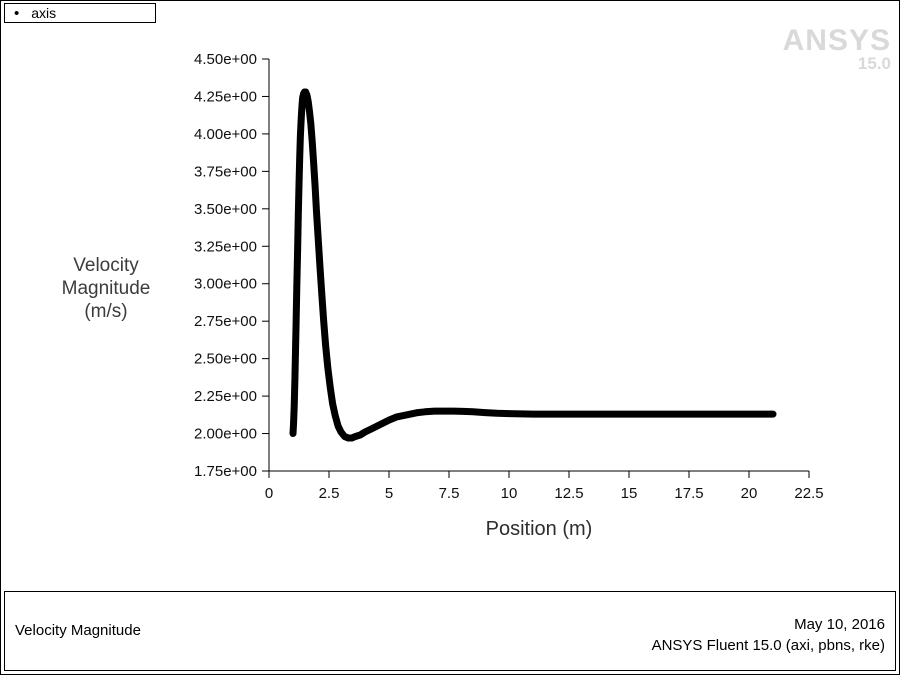 The image size is (900, 675). I want to click on y-axis-title-line1: Velocity, so click(106, 265).